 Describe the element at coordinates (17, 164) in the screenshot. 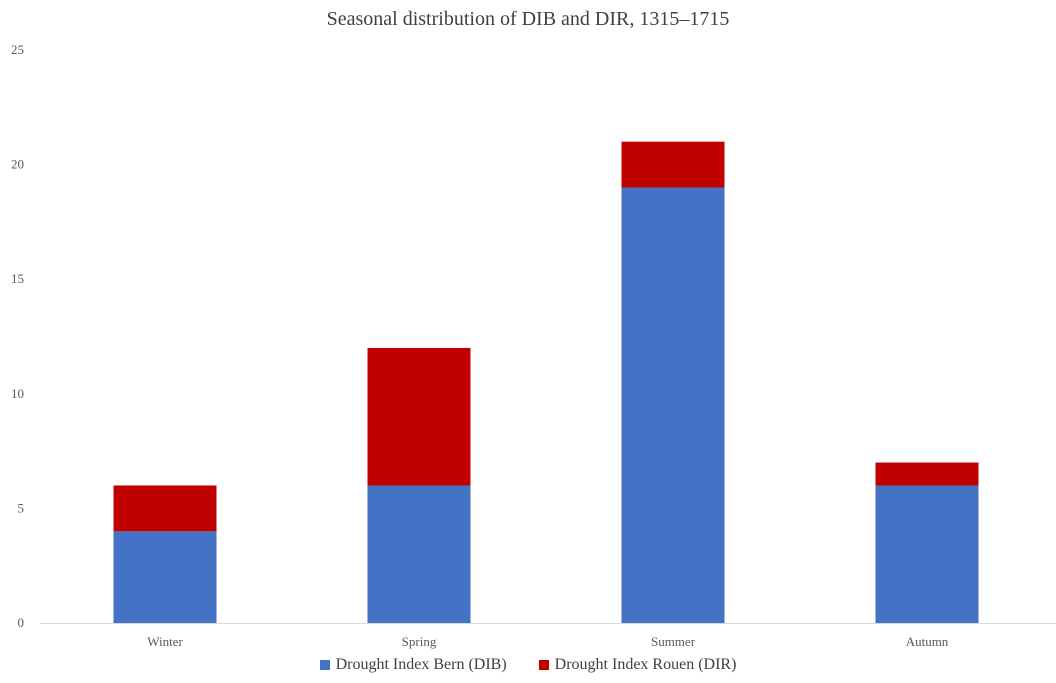

I see `y-tick-label: 20` at that location.